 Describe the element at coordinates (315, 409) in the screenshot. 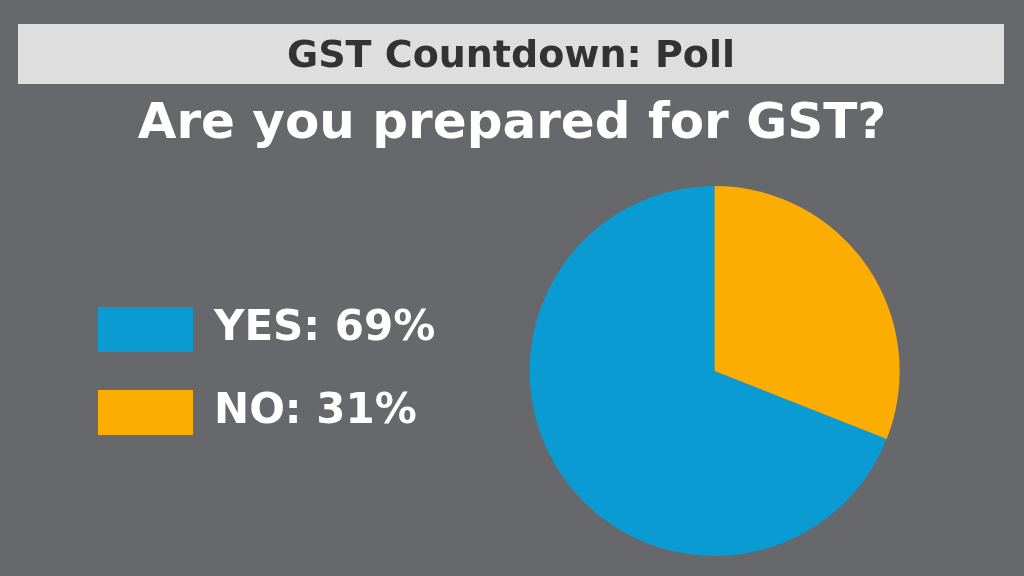

I see `legend-label: NO: 31%` at that location.